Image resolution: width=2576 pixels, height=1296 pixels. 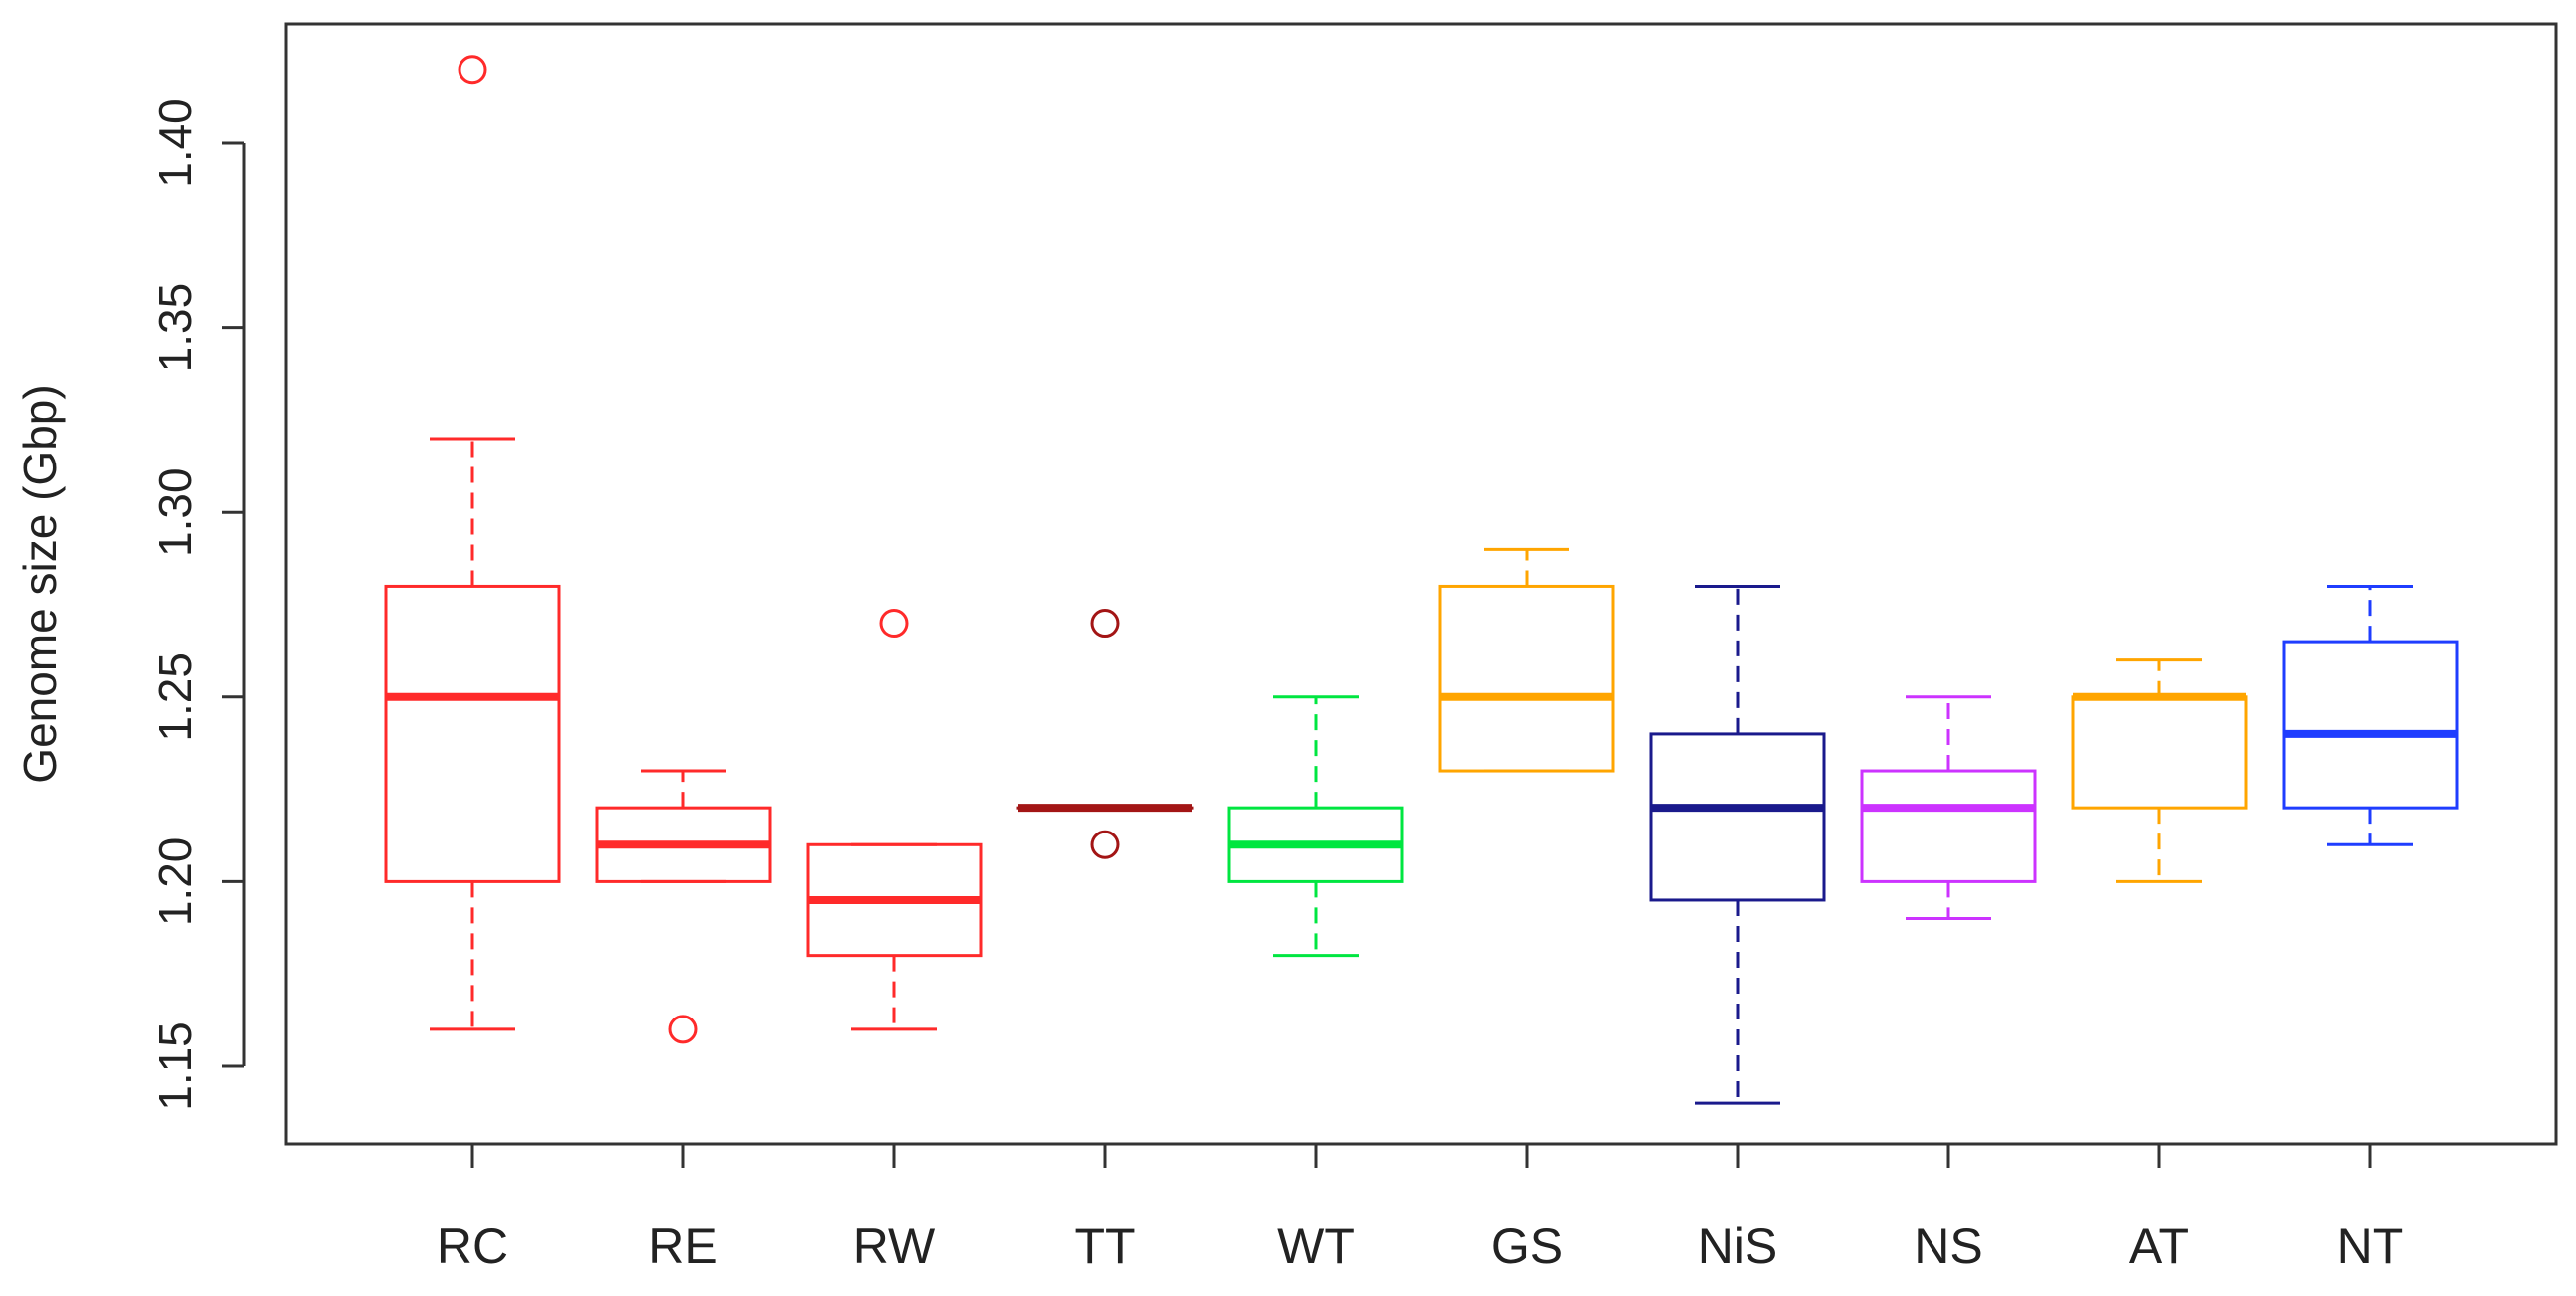 What do you see at coordinates (40, 584) in the screenshot?
I see `y-axis-label: Genome size (Gbp)` at bounding box center [40, 584].